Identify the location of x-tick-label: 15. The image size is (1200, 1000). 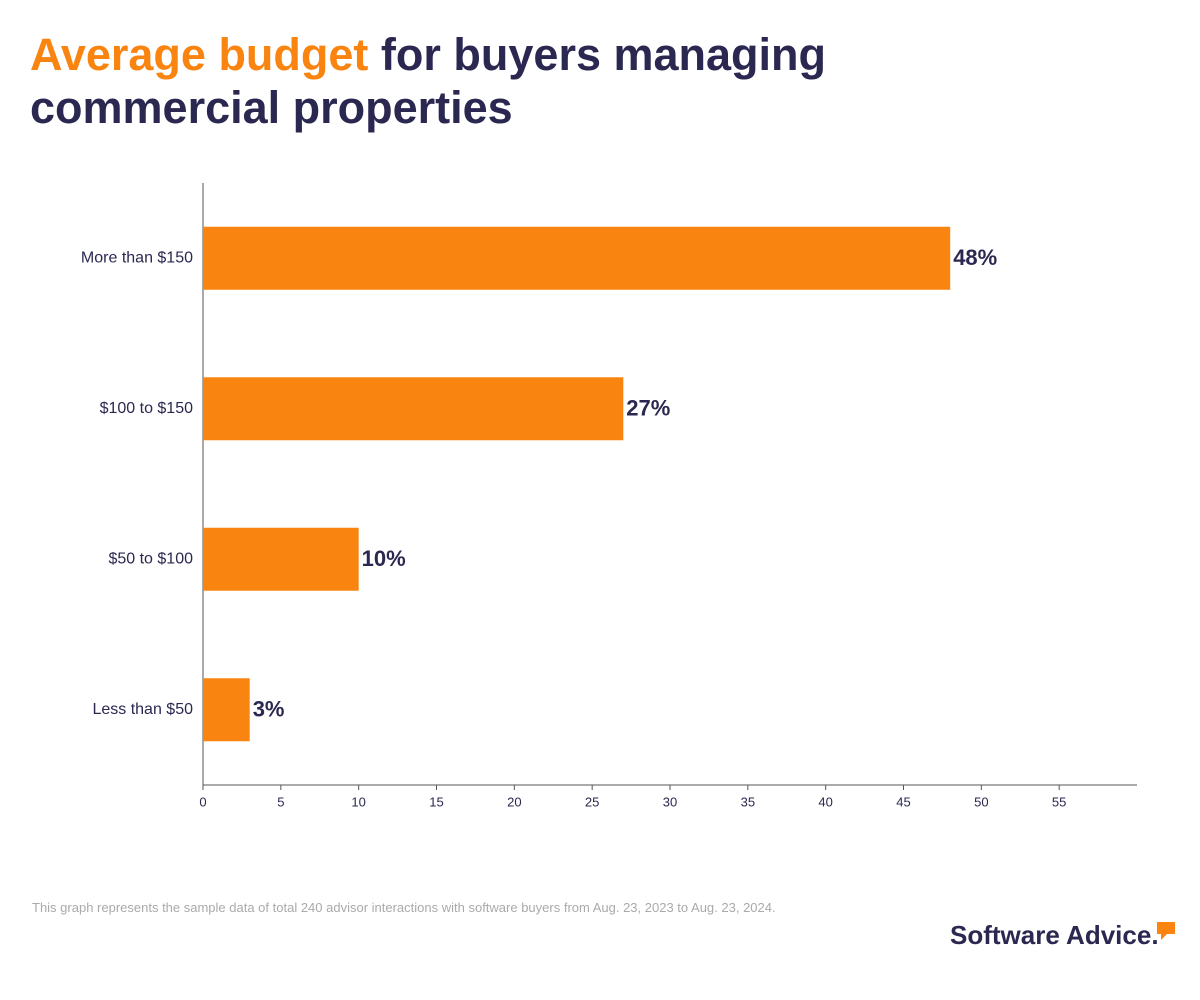
(436, 801).